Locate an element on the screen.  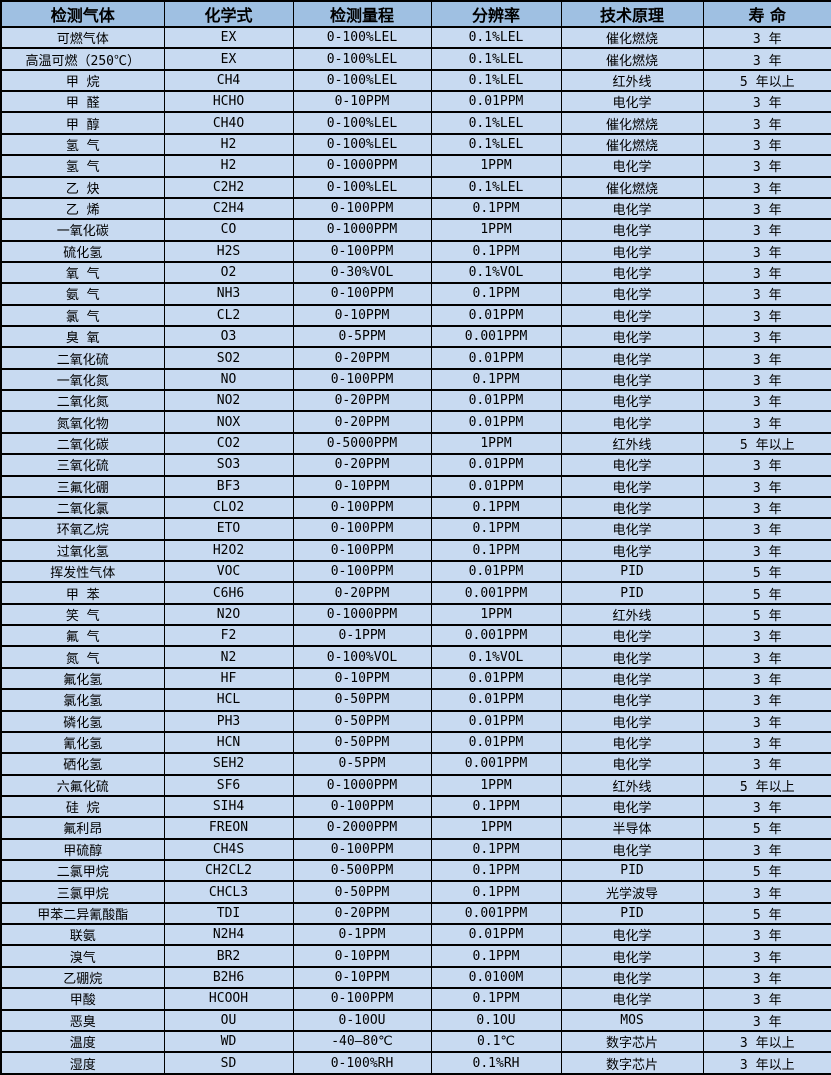
table-row: 二氧化氯 CLO2 0-100PPM 0.1PPM 电化学 3 年 is located at coordinates (415, 507).